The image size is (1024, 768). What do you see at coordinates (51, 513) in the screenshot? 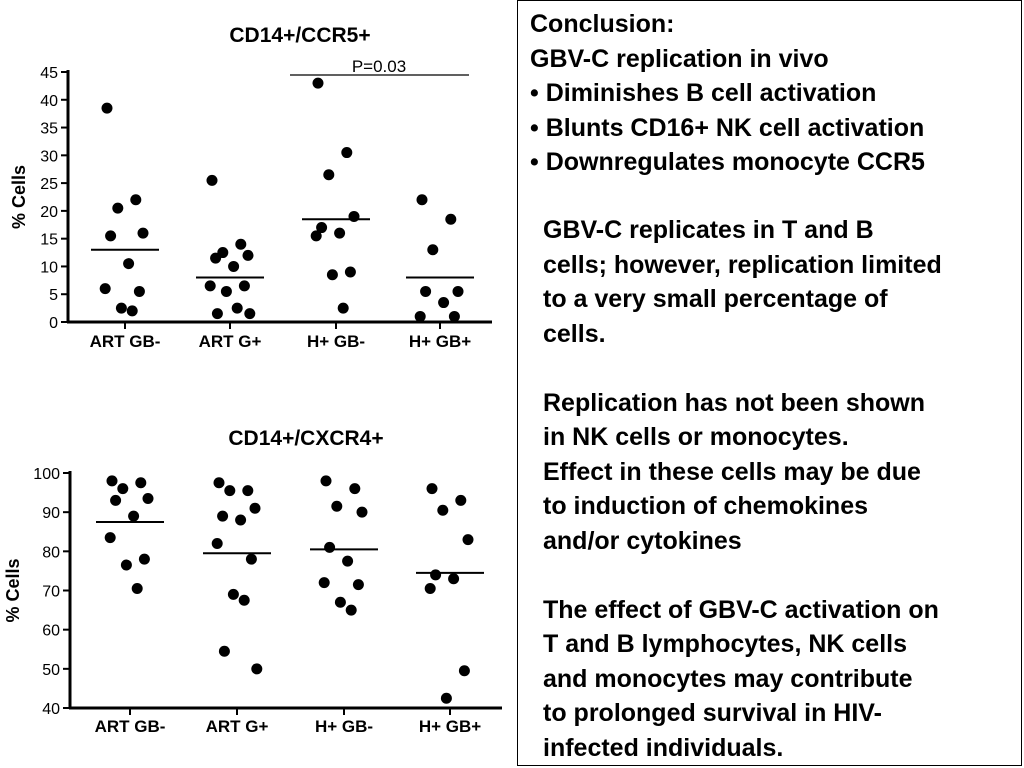
I see `y-tick-label: 90` at bounding box center [51, 513].